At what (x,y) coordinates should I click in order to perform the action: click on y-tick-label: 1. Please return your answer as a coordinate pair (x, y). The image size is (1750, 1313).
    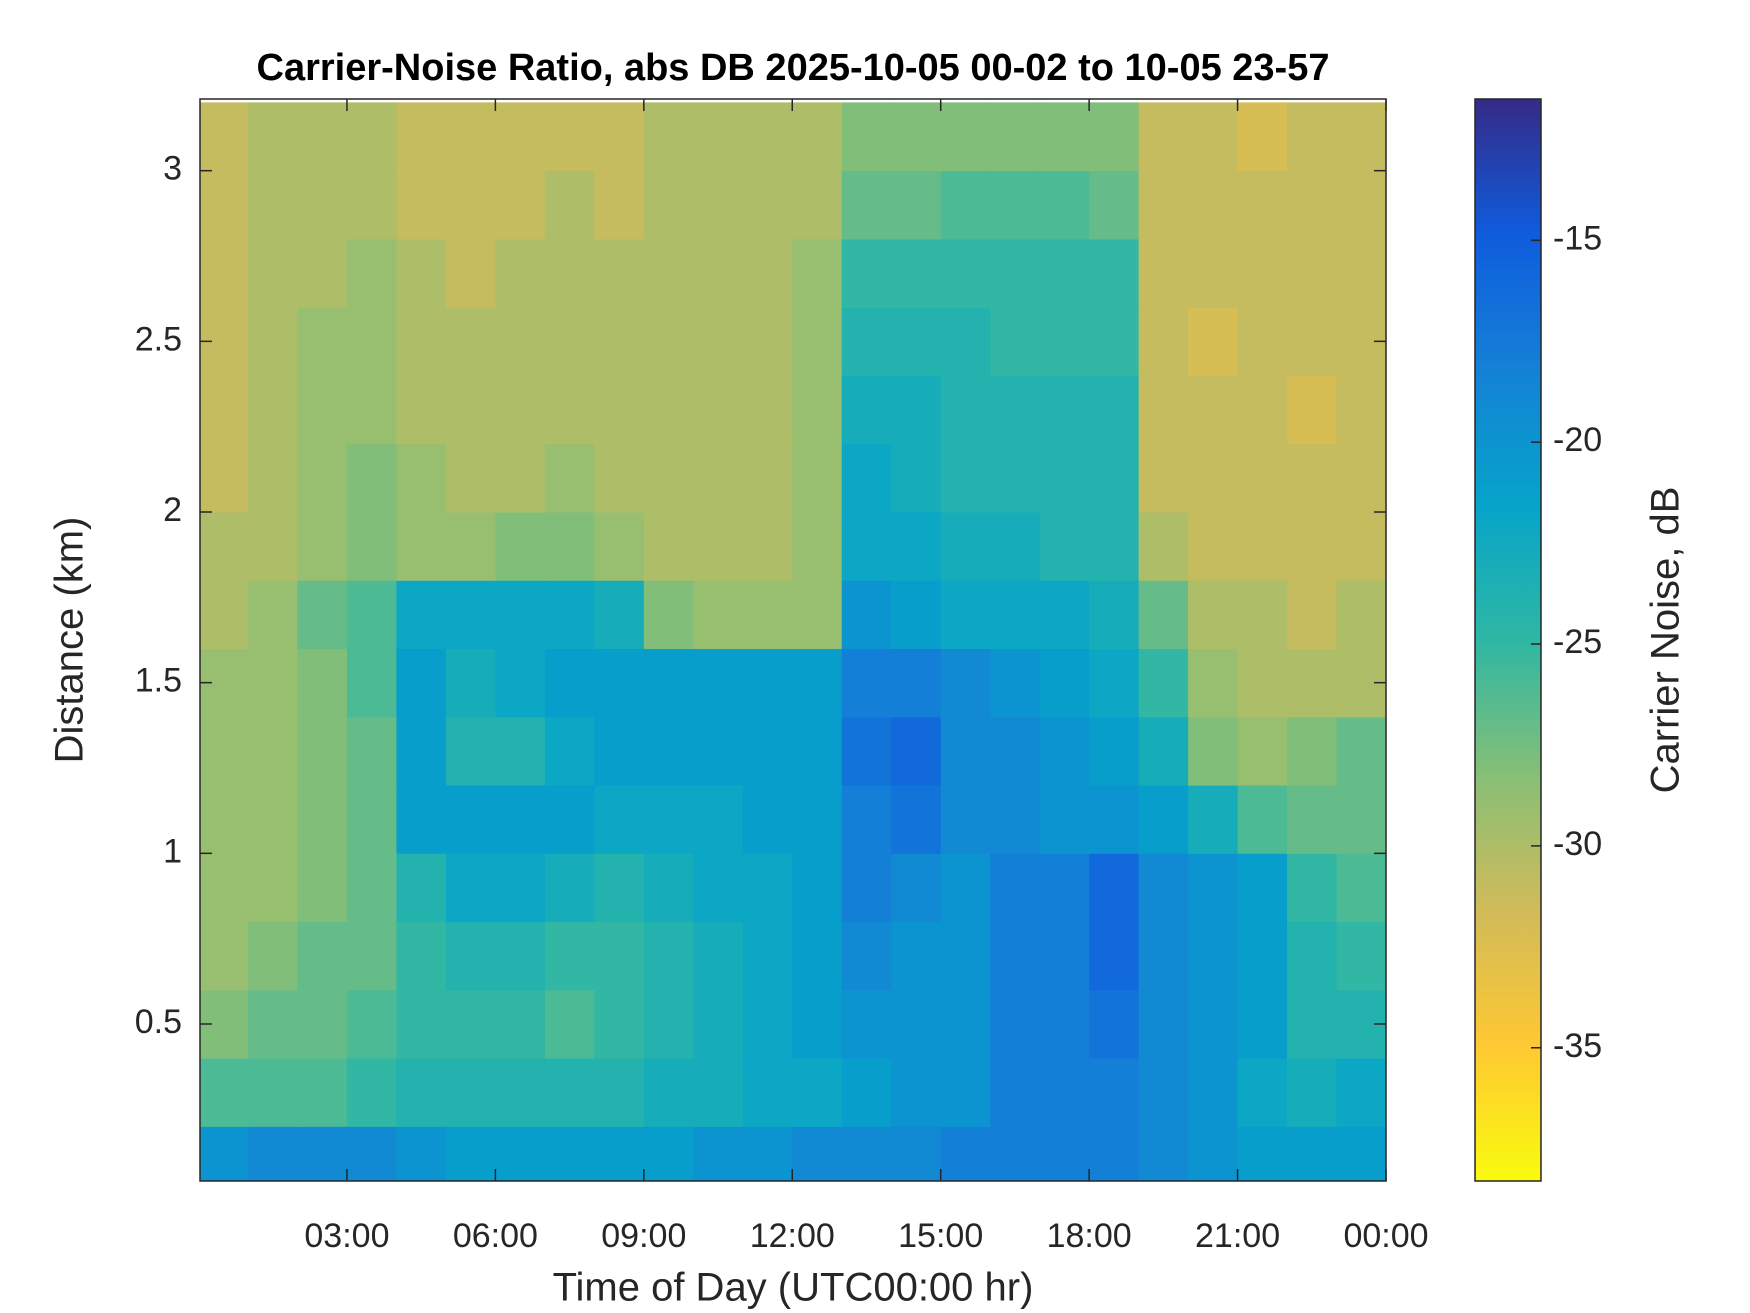
    Looking at the image, I should click on (172, 851).